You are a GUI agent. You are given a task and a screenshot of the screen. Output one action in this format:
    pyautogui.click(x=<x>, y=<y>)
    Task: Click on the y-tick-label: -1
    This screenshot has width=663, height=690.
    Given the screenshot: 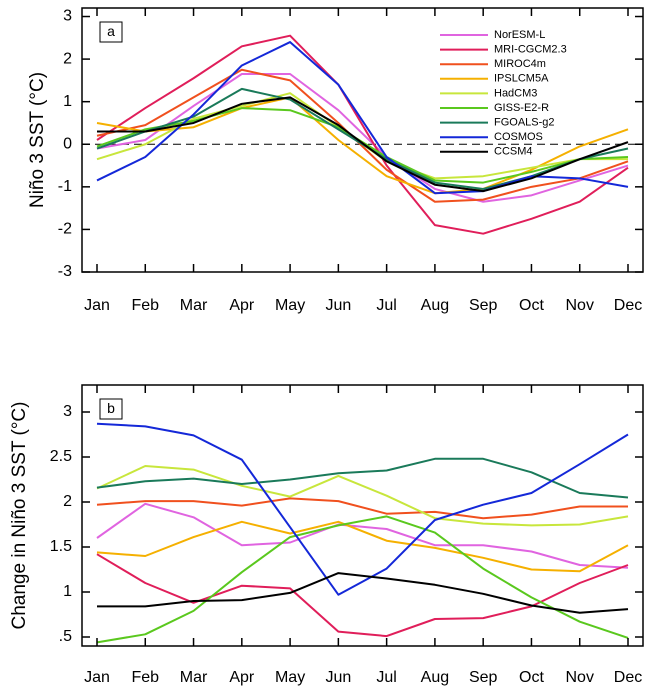 What is the action you would take?
    pyautogui.click(x=65, y=186)
    